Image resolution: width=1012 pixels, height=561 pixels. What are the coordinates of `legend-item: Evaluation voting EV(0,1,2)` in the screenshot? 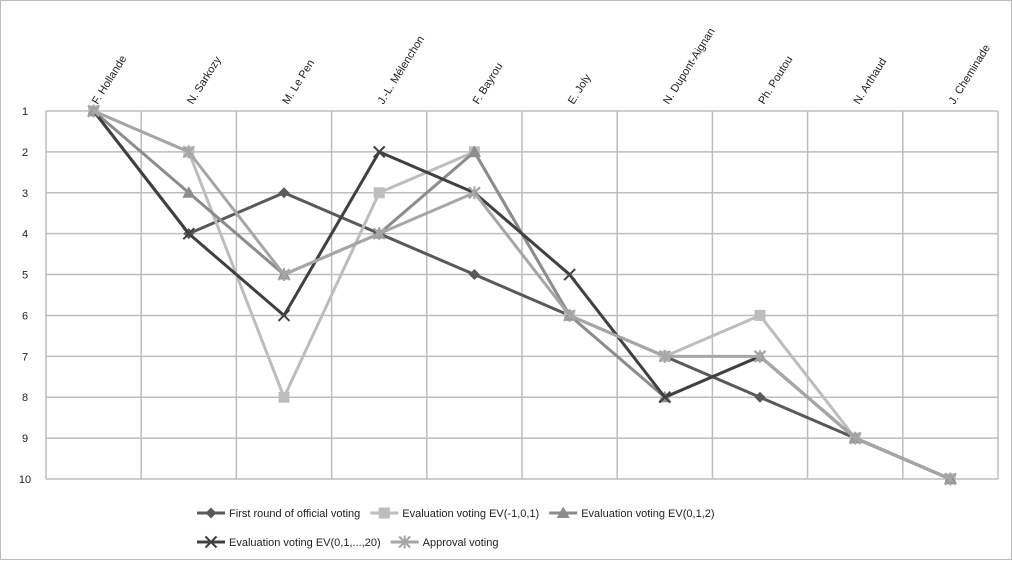 It's located at (632, 513).